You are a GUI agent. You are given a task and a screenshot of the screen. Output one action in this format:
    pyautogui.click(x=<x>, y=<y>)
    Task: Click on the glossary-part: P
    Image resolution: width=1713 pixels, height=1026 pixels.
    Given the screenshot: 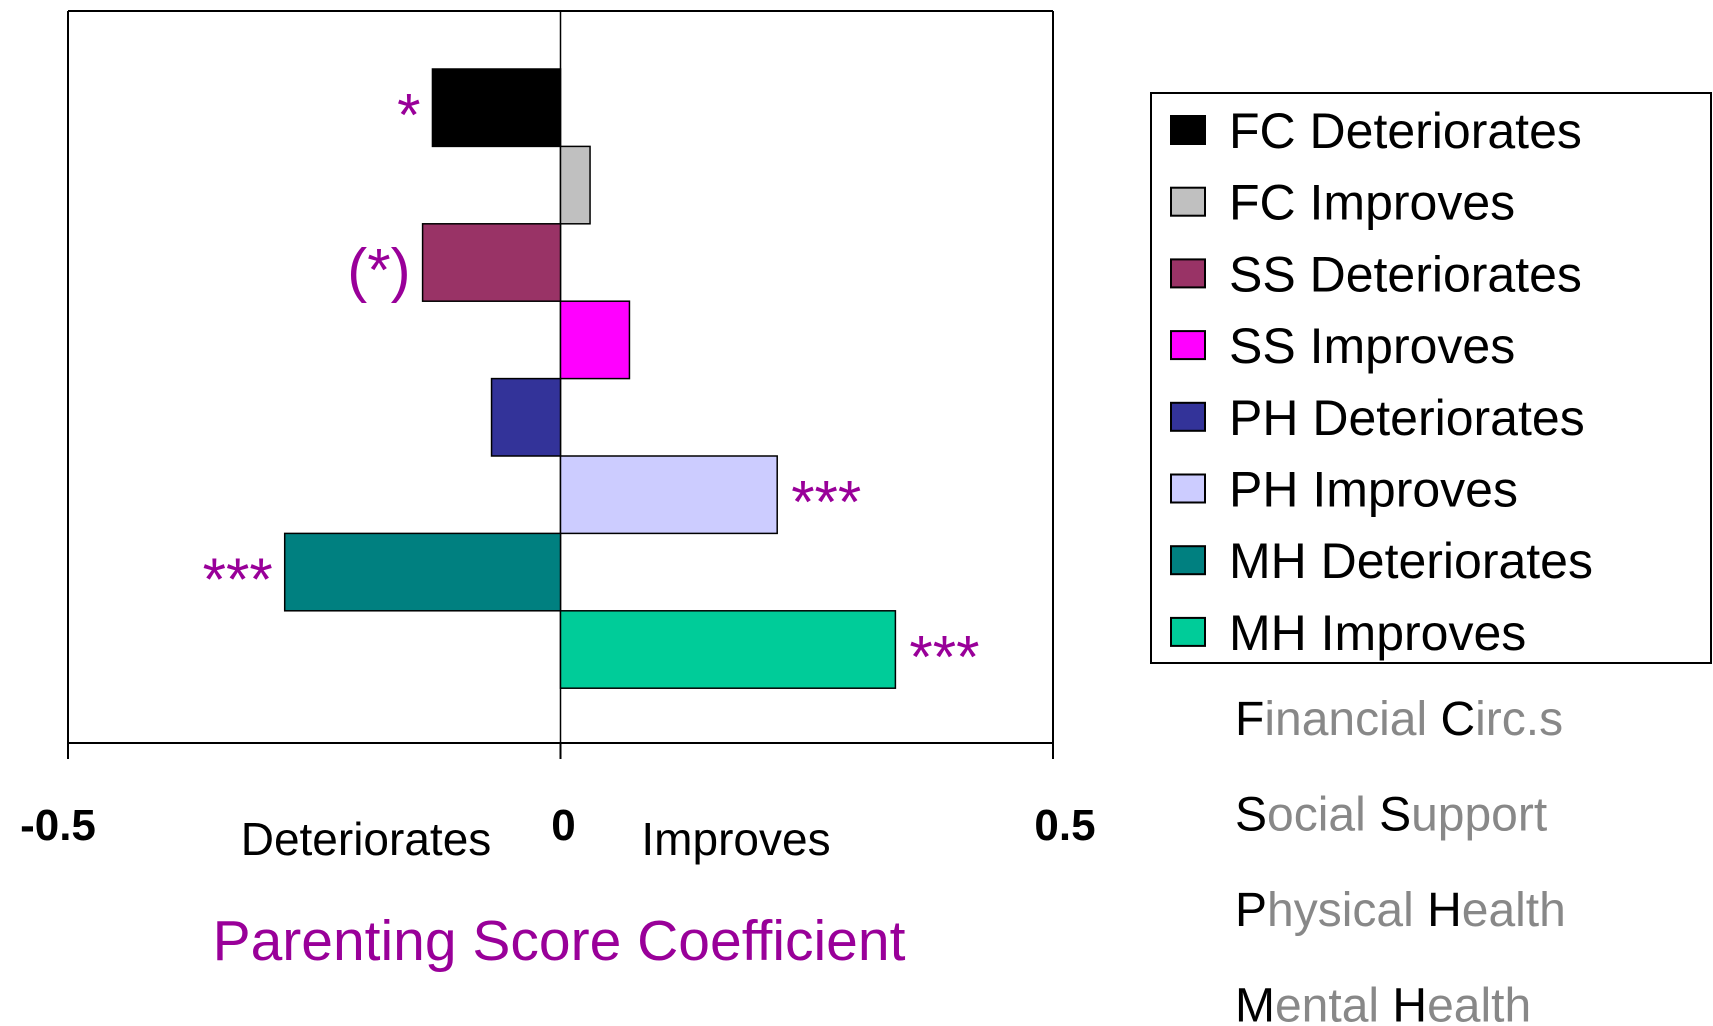 What is the action you would take?
    pyautogui.click(x=1251, y=910)
    